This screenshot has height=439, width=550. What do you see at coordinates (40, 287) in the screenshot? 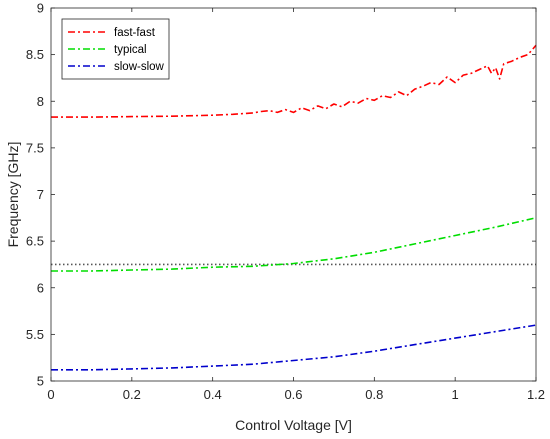
I see `y-tick-label: 6` at bounding box center [40, 287].